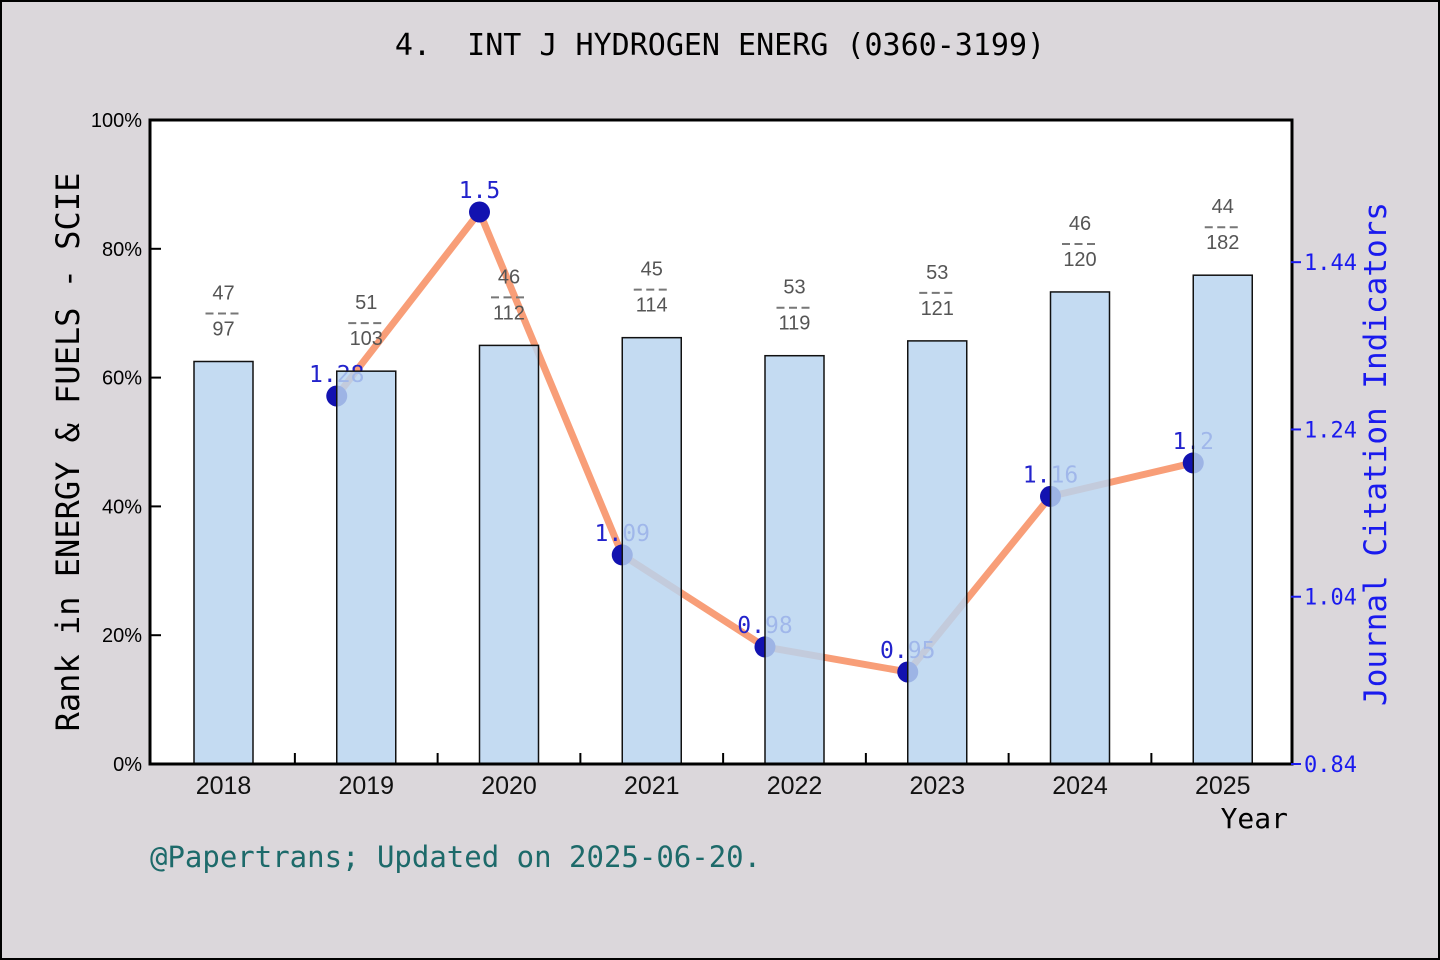  I want to click on rank-numerator-2020: 46, so click(509, 277).